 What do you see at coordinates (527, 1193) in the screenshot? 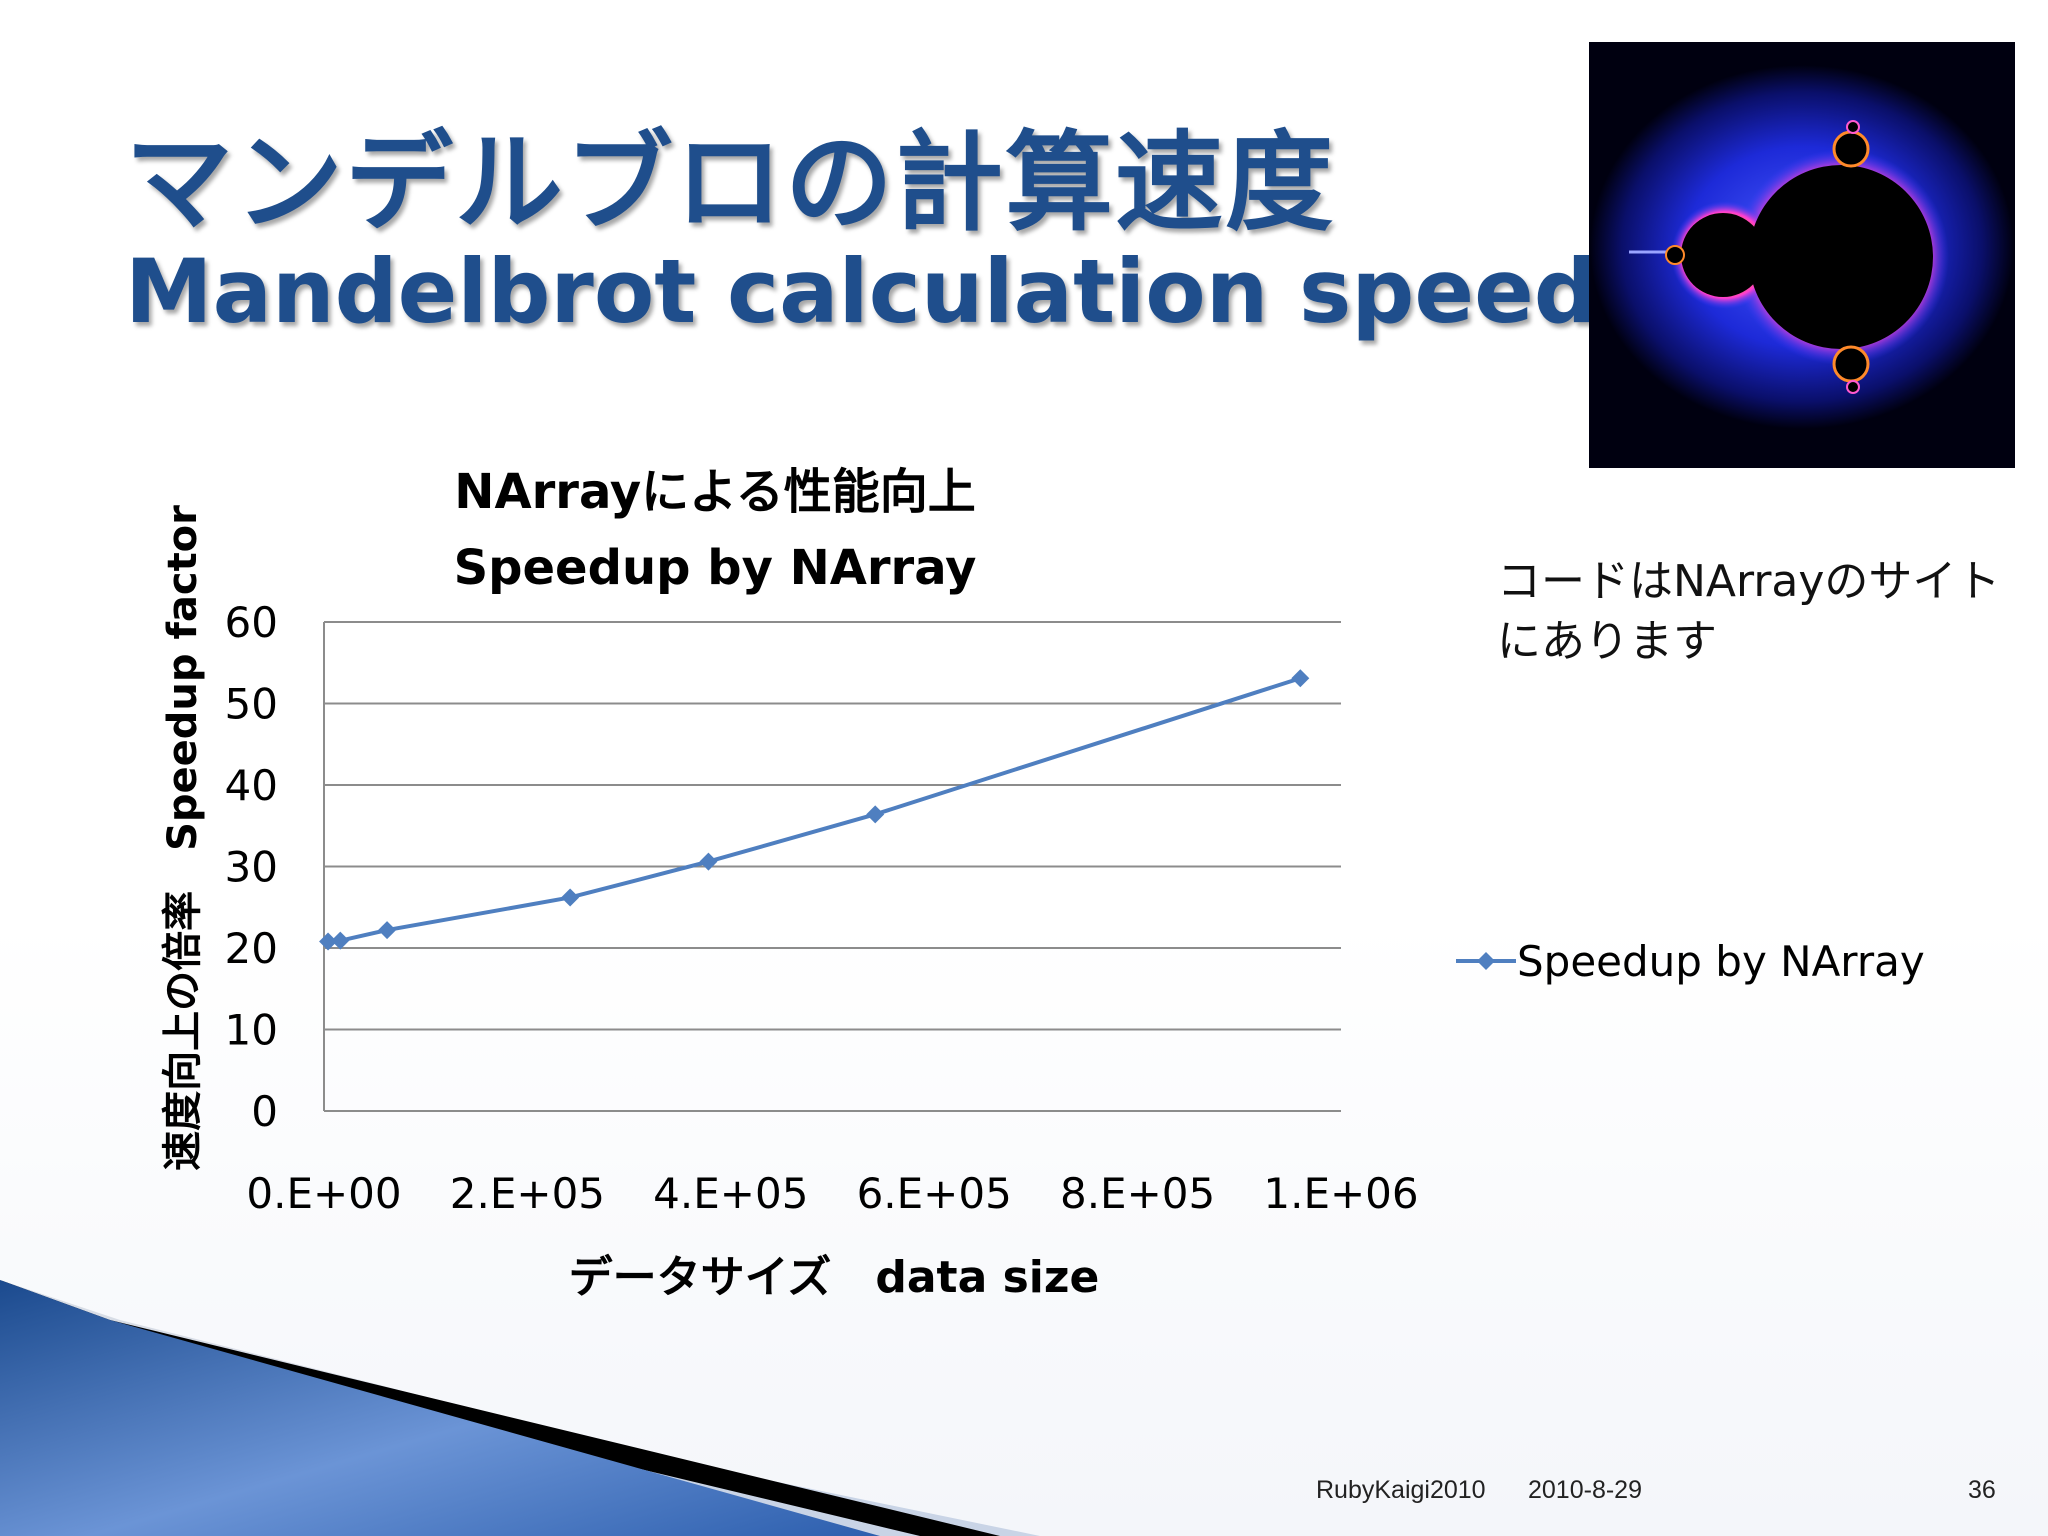
I see `x-tick-label: 2.E+05` at bounding box center [527, 1193].